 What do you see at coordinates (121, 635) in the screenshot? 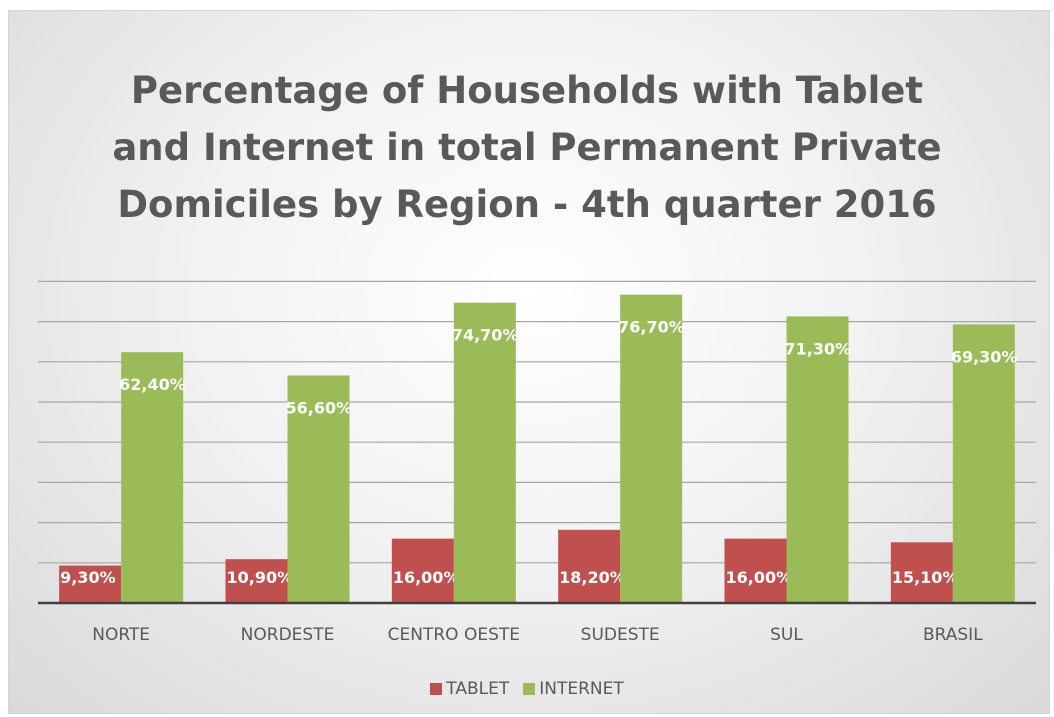
I see `x-tick-label: NORTE` at bounding box center [121, 635].